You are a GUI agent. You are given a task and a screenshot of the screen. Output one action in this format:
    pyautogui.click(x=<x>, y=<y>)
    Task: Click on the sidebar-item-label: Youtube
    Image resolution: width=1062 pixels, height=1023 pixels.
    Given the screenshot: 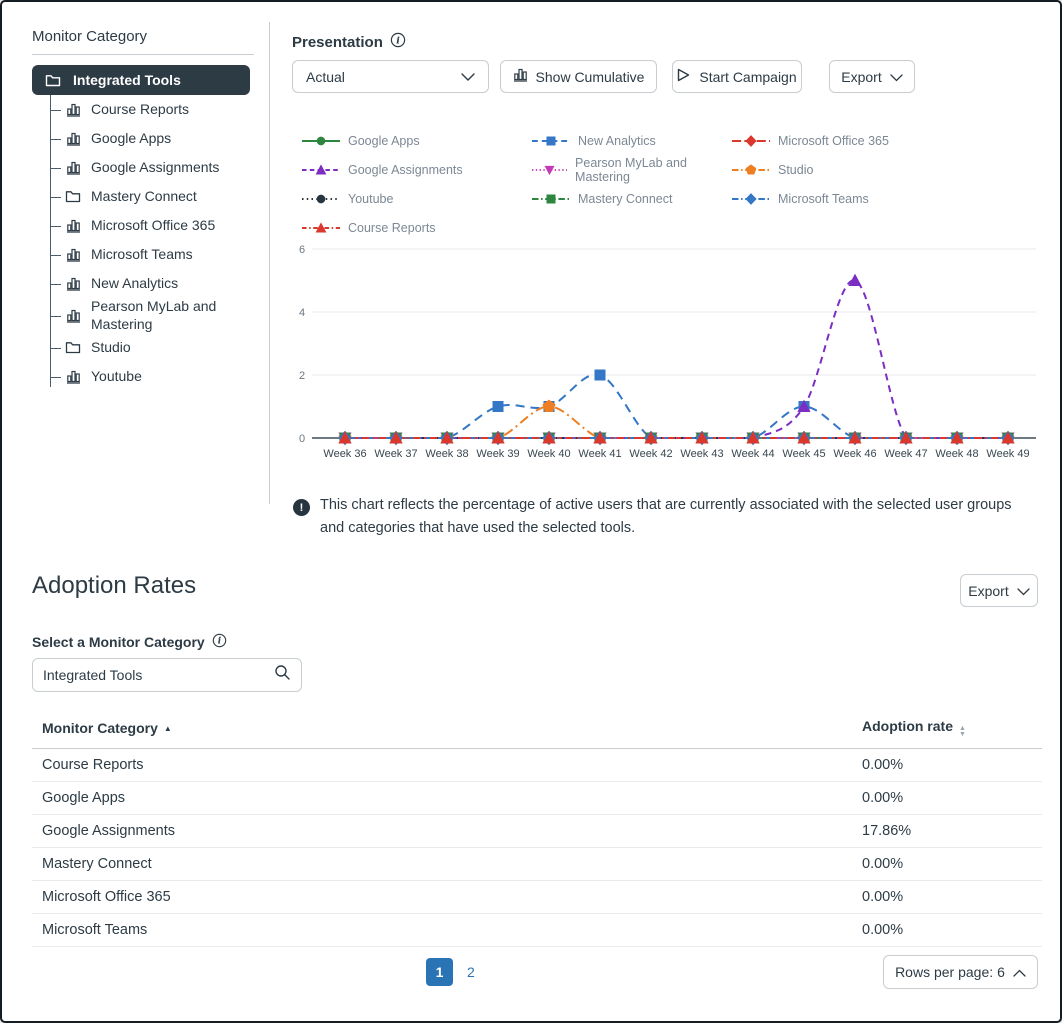 What is the action you would take?
    pyautogui.click(x=116, y=375)
    